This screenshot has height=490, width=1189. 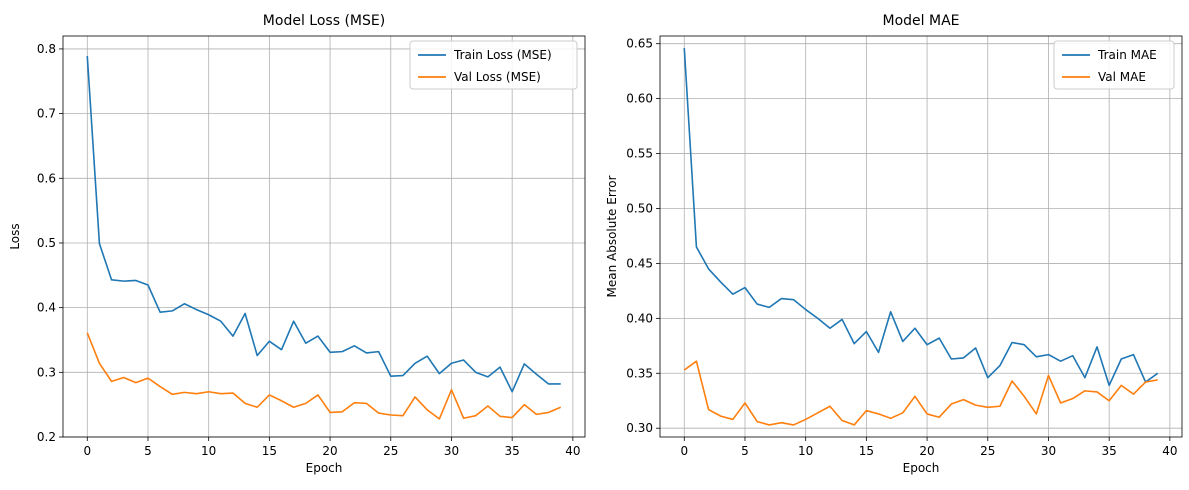 I want to click on loss-ytick-label: 0.3, so click(x=46, y=372).